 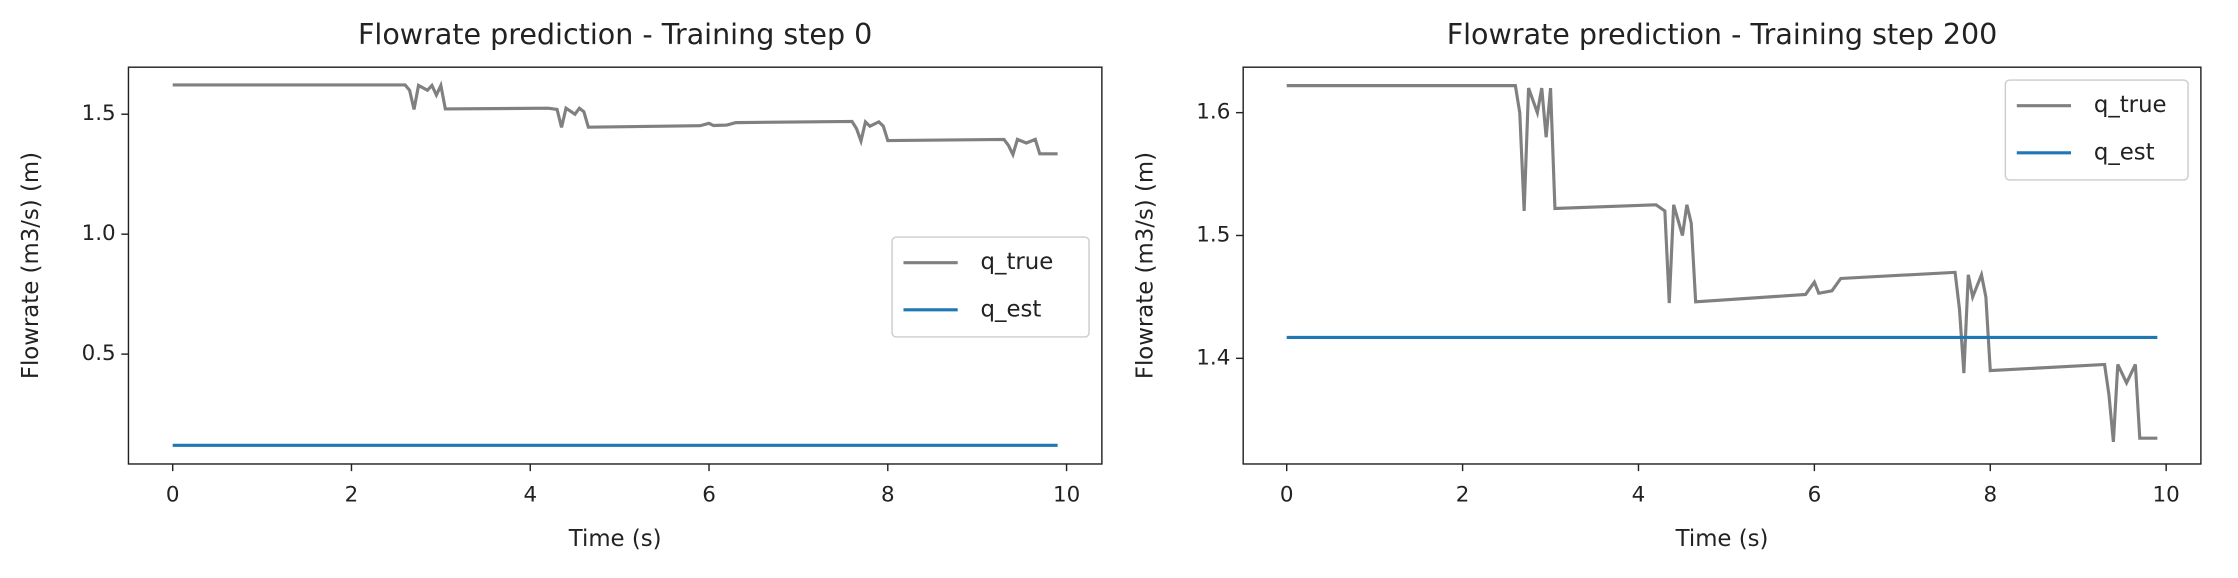 I want to click on y-tick-label: 1.6, so click(x=1213, y=112).